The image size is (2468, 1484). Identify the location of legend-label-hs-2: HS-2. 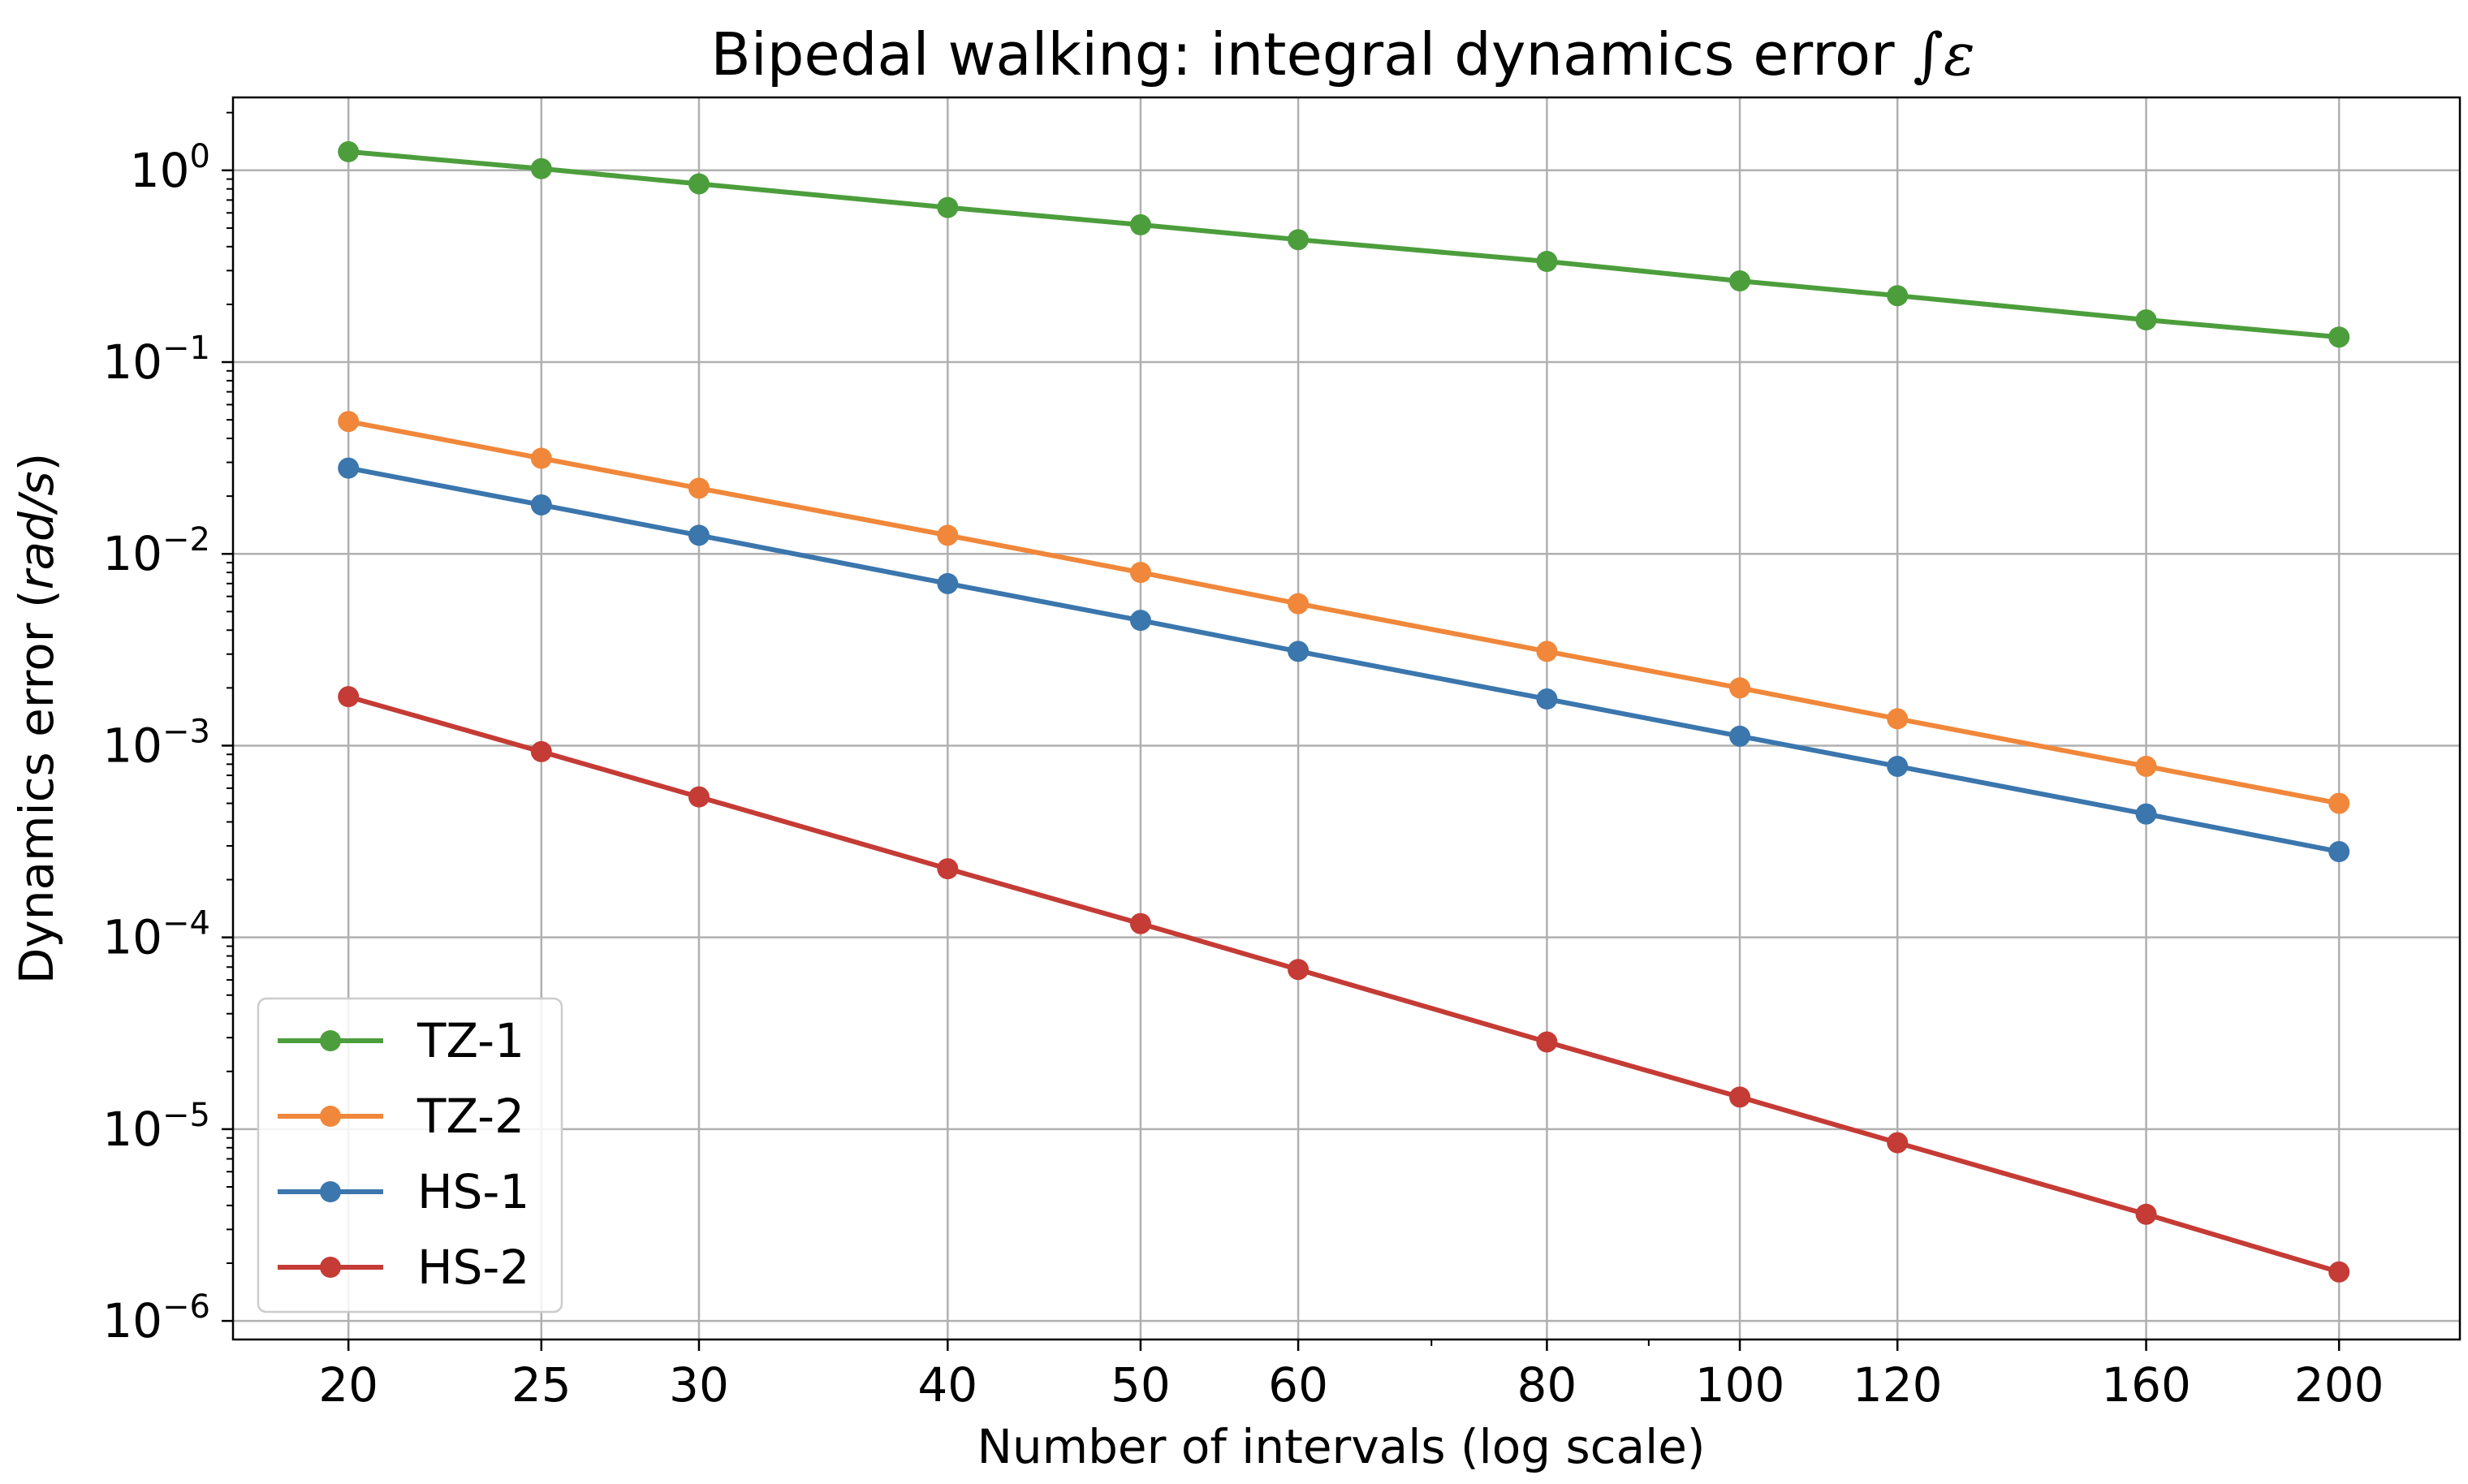
(473, 1267).